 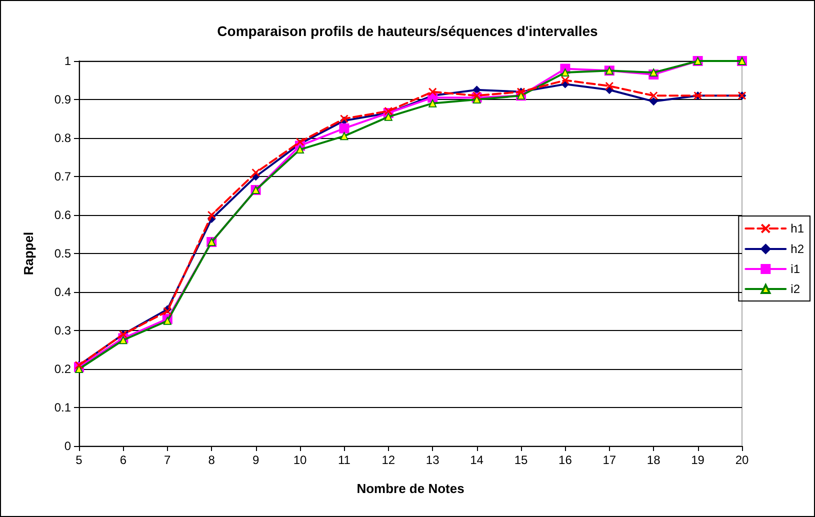 What do you see at coordinates (123, 460) in the screenshot?
I see `x-tick-label: 6` at bounding box center [123, 460].